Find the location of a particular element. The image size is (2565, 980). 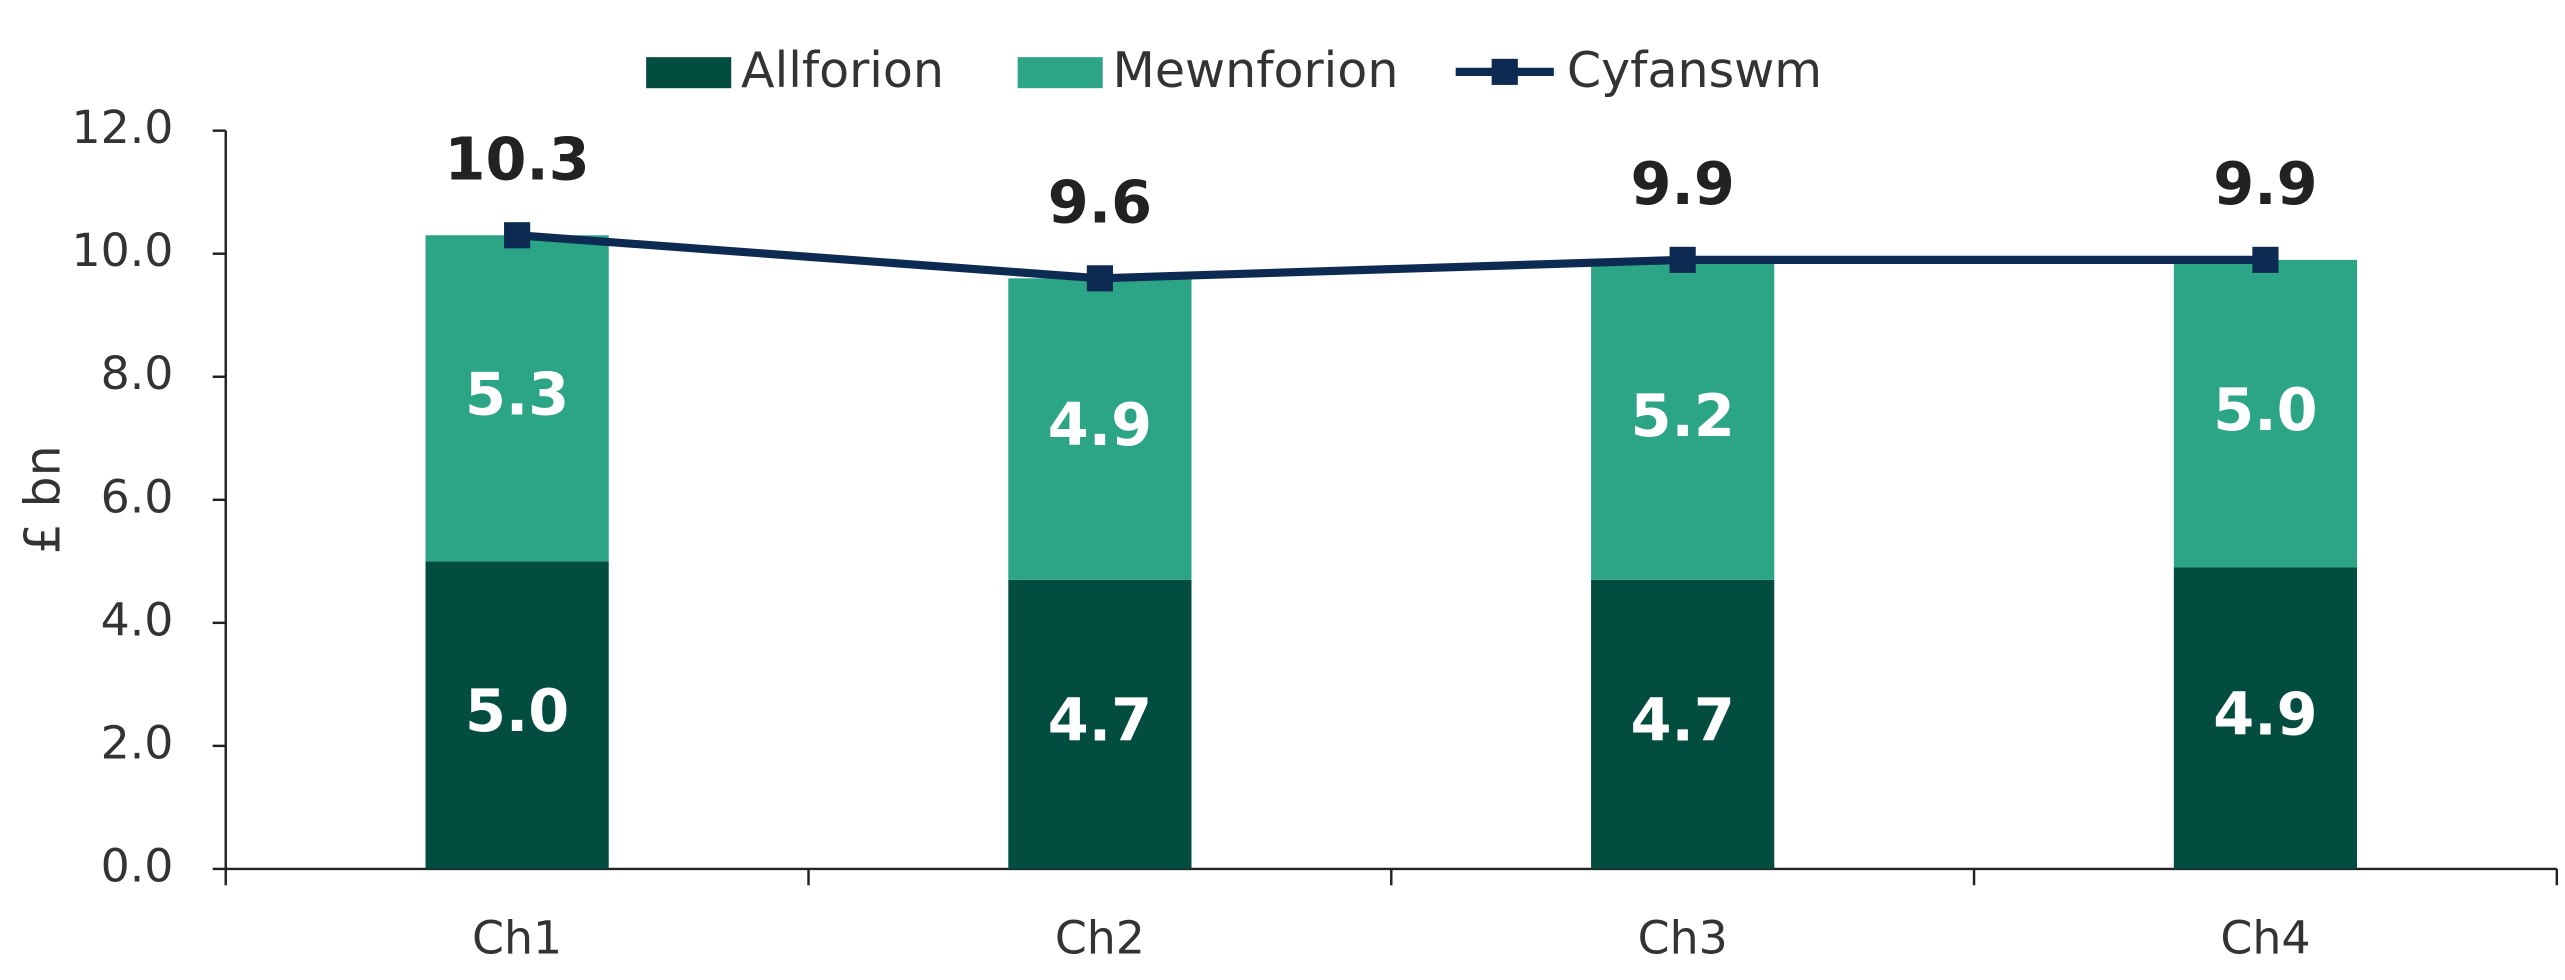

x-tick-label: Ch4 is located at coordinates (2265, 937).